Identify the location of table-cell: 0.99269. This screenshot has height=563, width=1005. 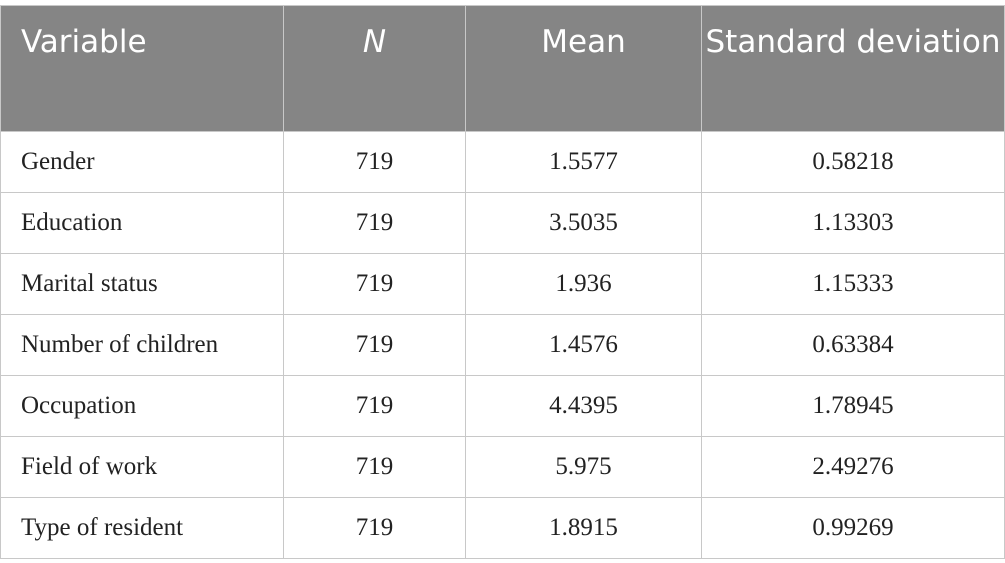
(853, 528).